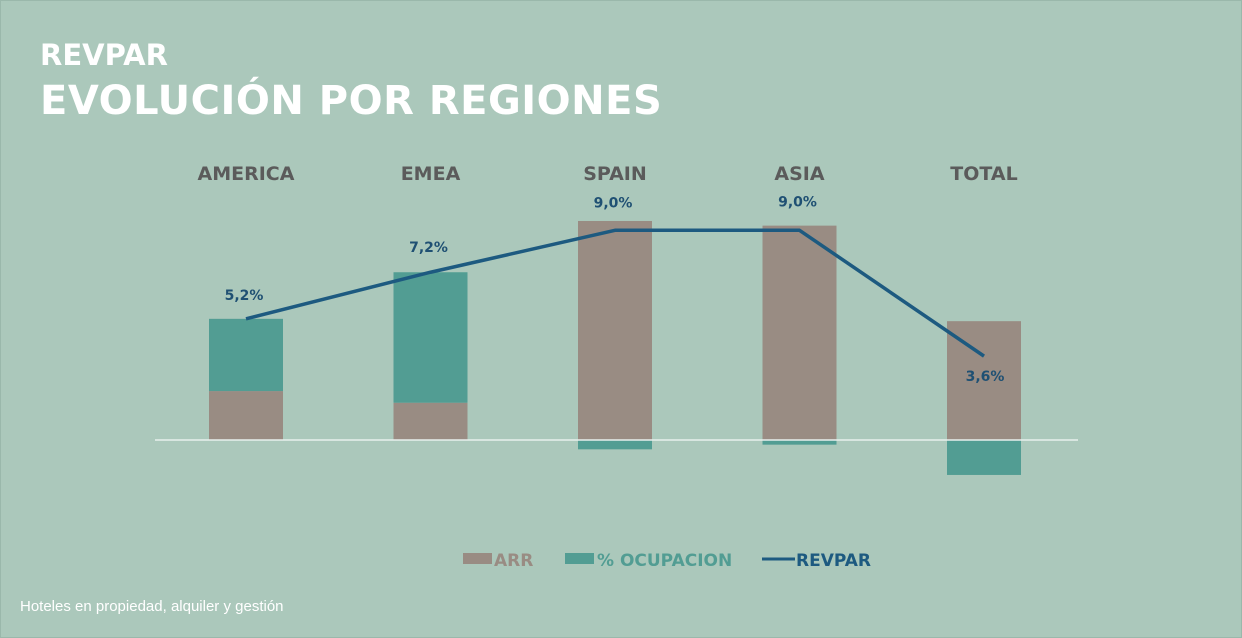 This screenshot has width=1242, height=638. Describe the element at coordinates (477, 558) in the screenshot. I see `legend-arr-swatch` at that location.